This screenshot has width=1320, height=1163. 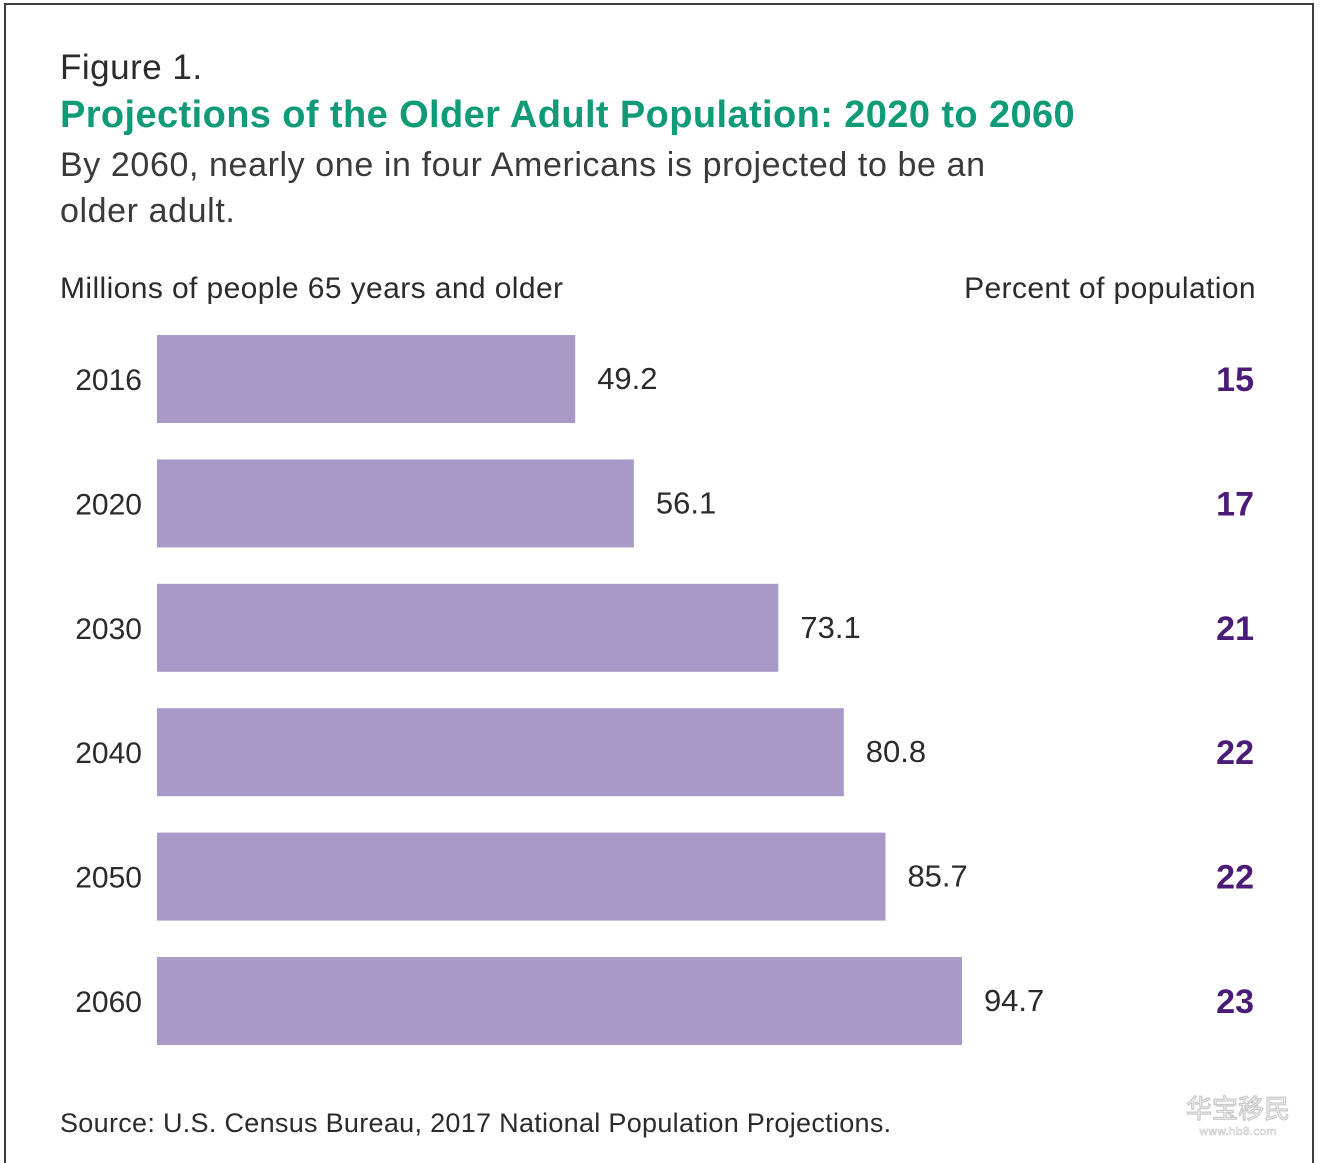 What do you see at coordinates (395, 503) in the screenshot?
I see `bar-2020` at bounding box center [395, 503].